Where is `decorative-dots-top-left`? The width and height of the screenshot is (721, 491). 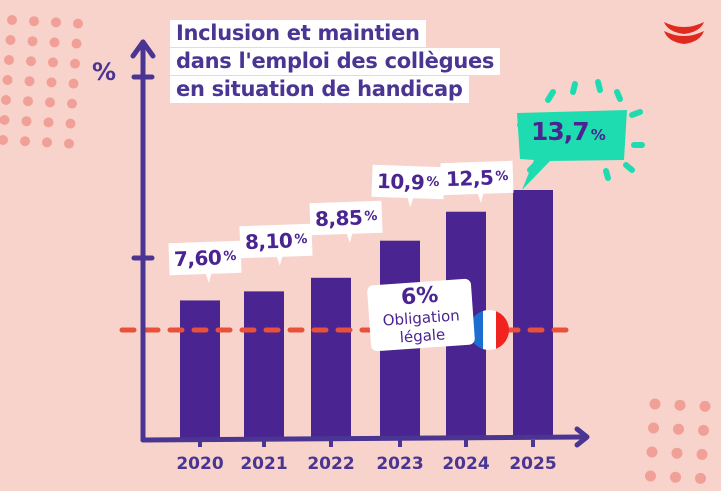
decorative-dots-top-left is located at coordinates (41, 82).